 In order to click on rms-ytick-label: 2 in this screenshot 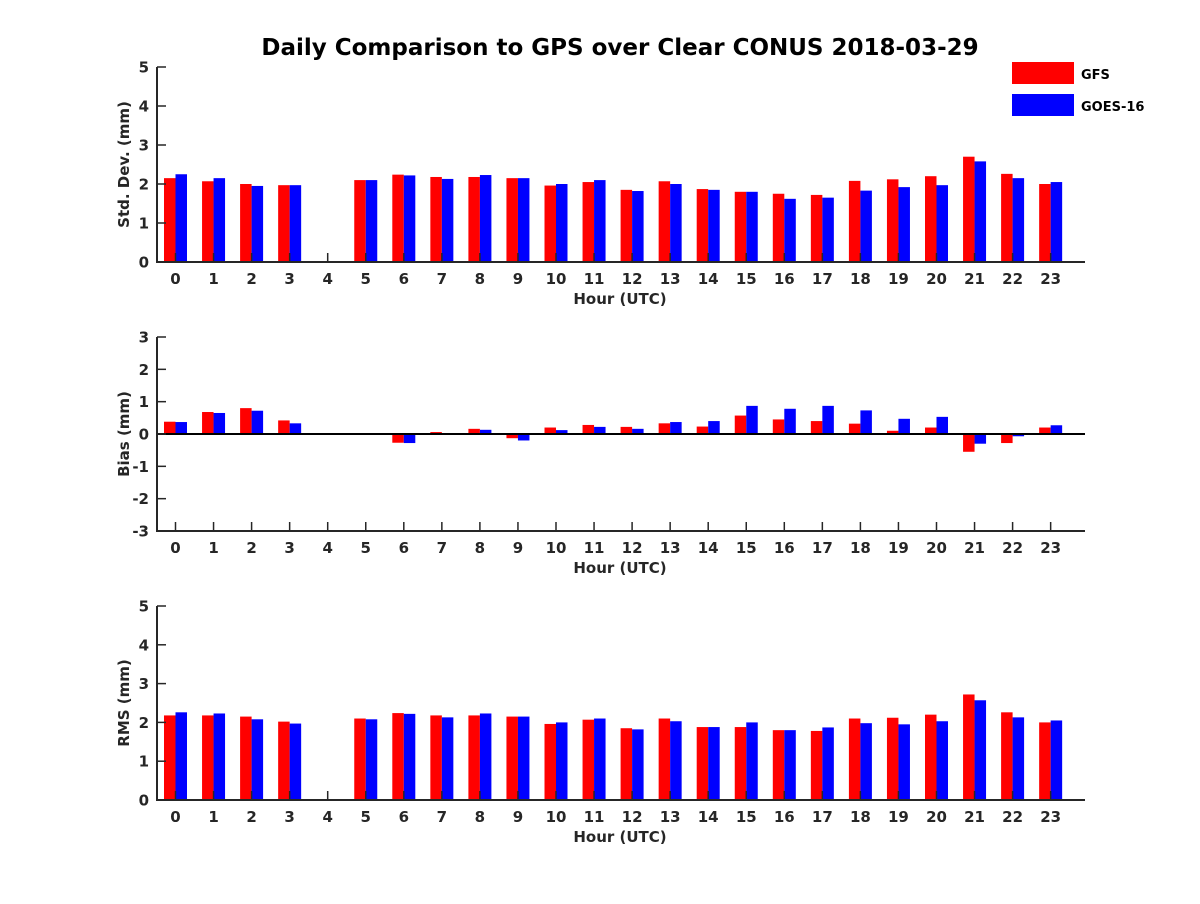, I will do `click(144, 723)`.